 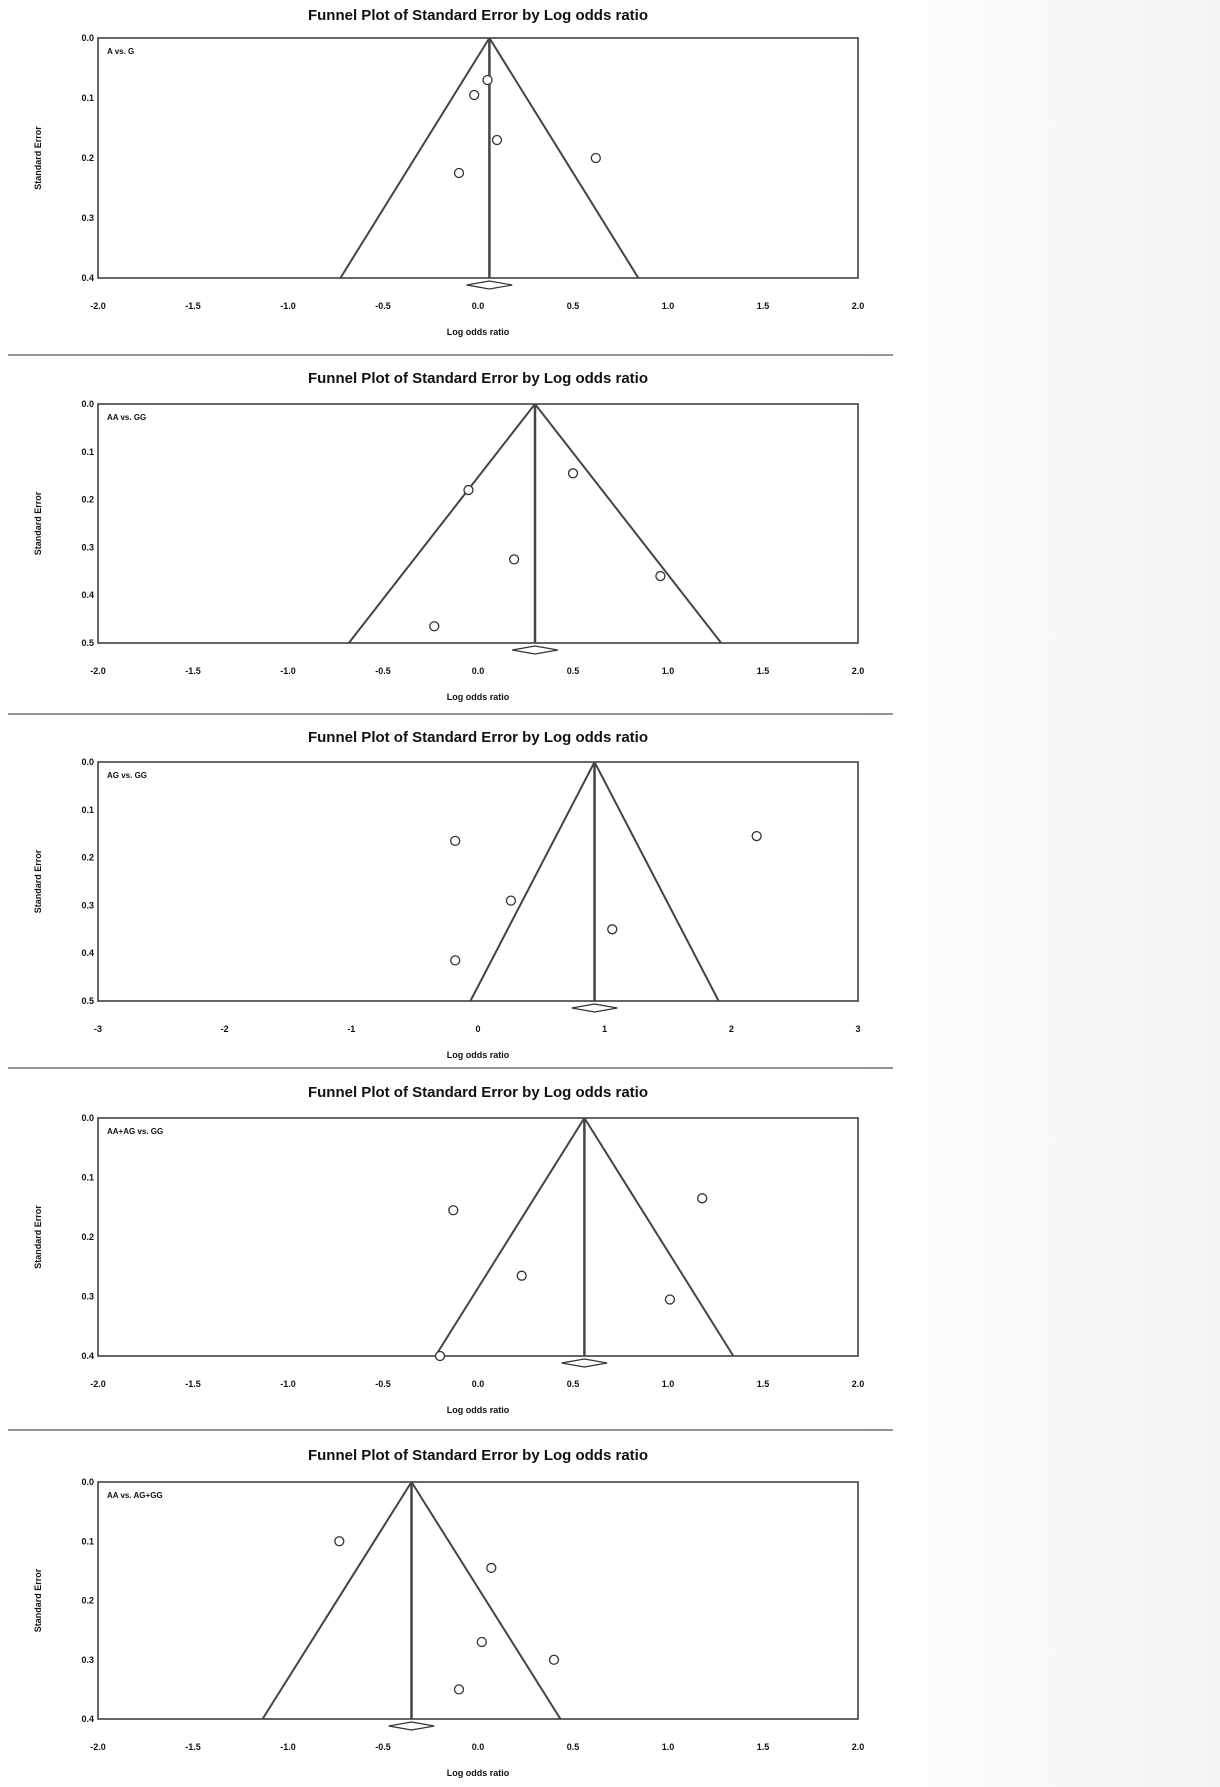 What do you see at coordinates (120, 51) in the screenshot?
I see `panel-label: A vs. G` at bounding box center [120, 51].